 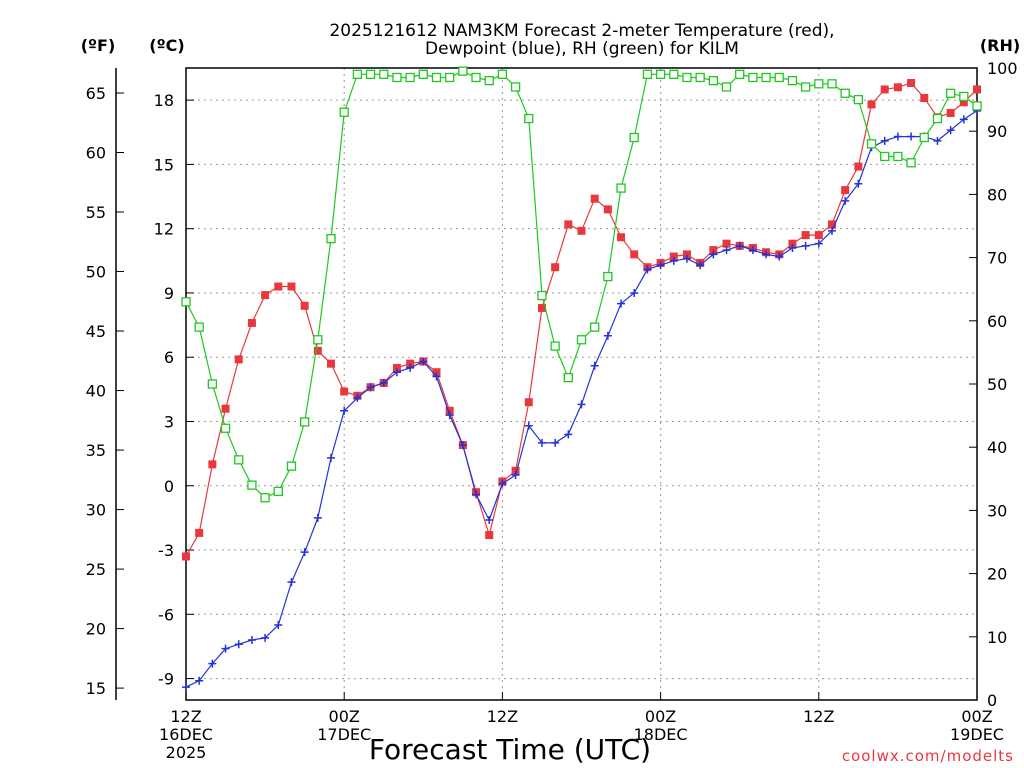 I want to click on celsius-axis-label: (ºC), so click(x=166, y=45).